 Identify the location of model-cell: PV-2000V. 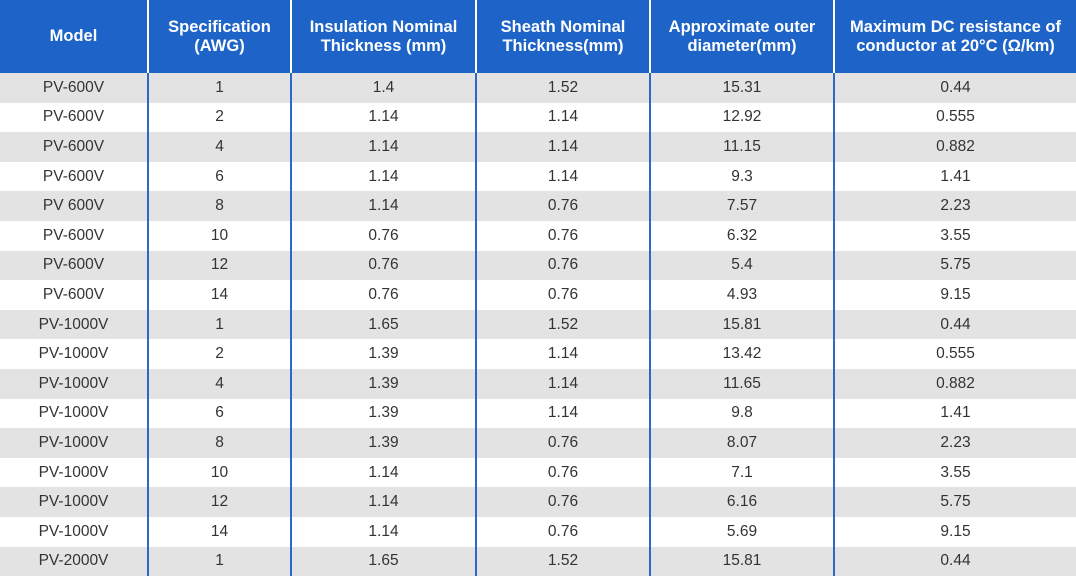
(74, 561).